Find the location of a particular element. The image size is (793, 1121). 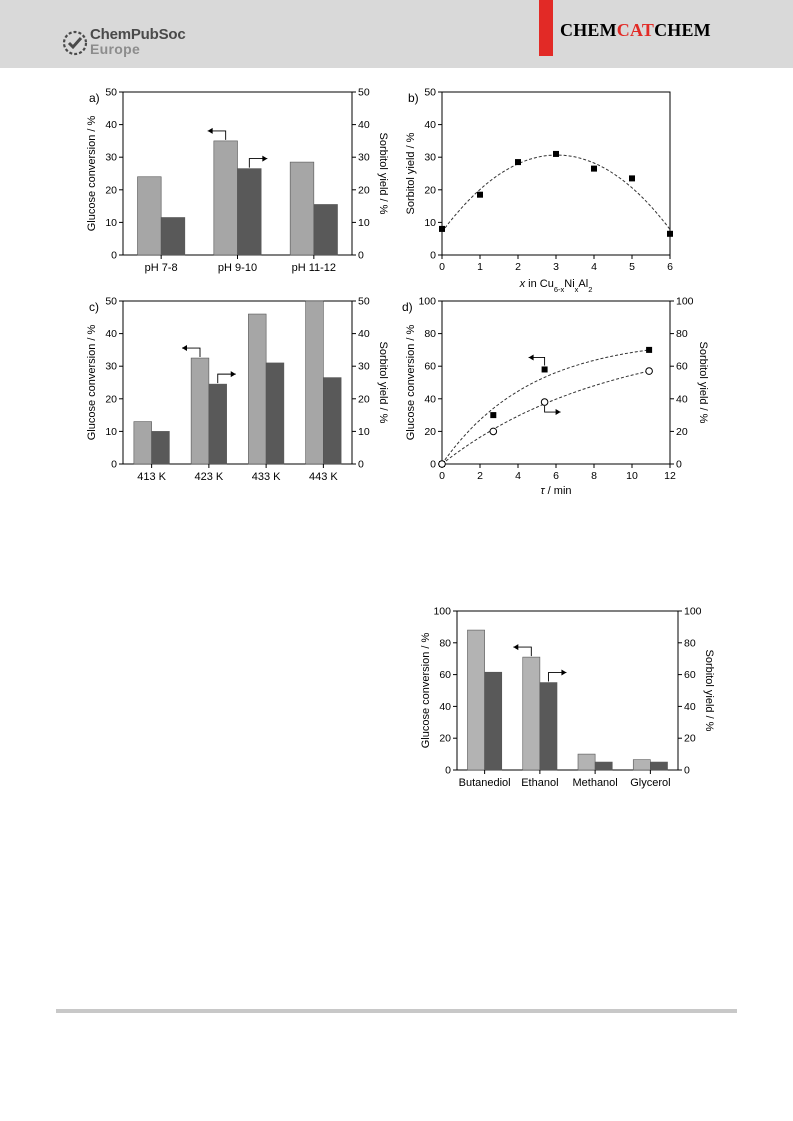

x-tick-label-d: 10 is located at coordinates (632, 476).